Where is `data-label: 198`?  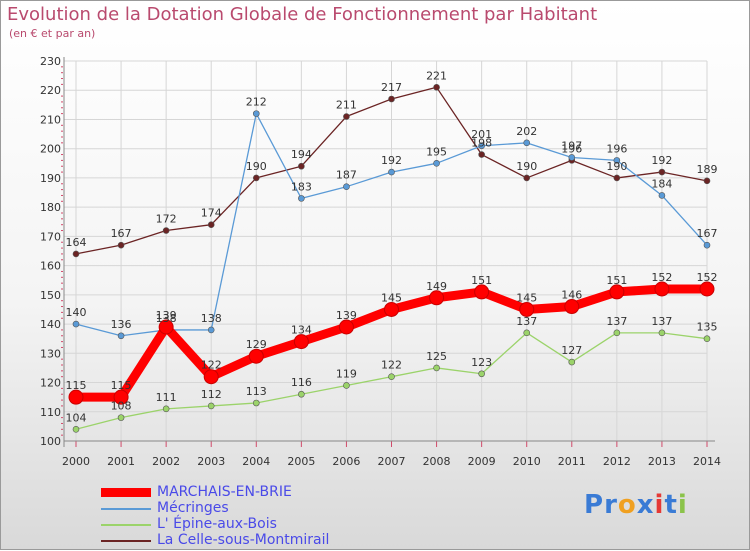
data-label: 198 is located at coordinates (481, 143).